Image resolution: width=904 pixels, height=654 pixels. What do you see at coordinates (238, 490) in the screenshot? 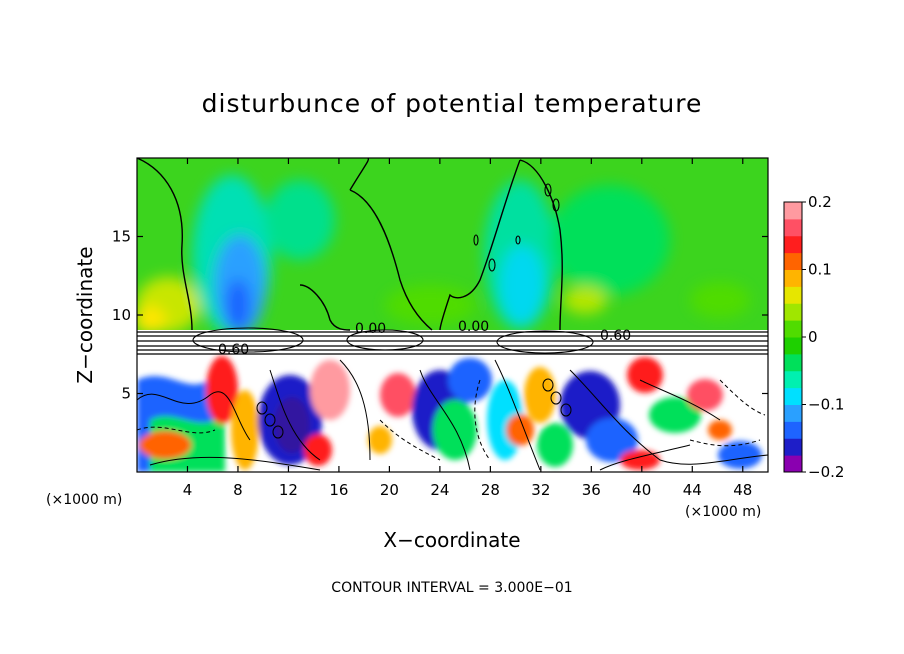
I see `x-tick-label: 8` at bounding box center [238, 490].